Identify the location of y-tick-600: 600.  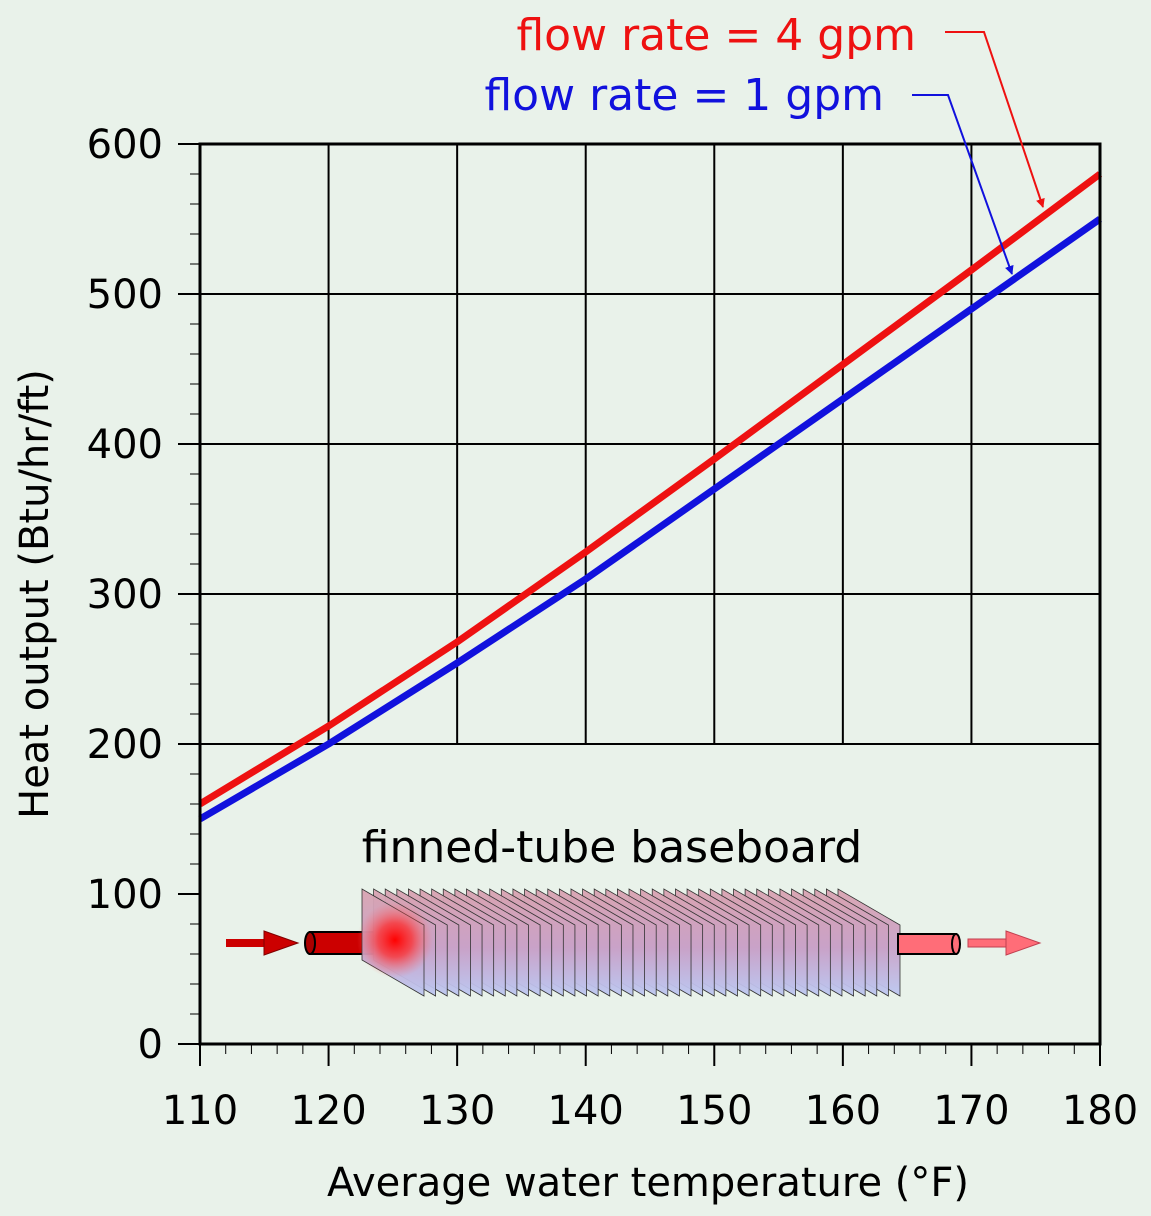
(125, 145).